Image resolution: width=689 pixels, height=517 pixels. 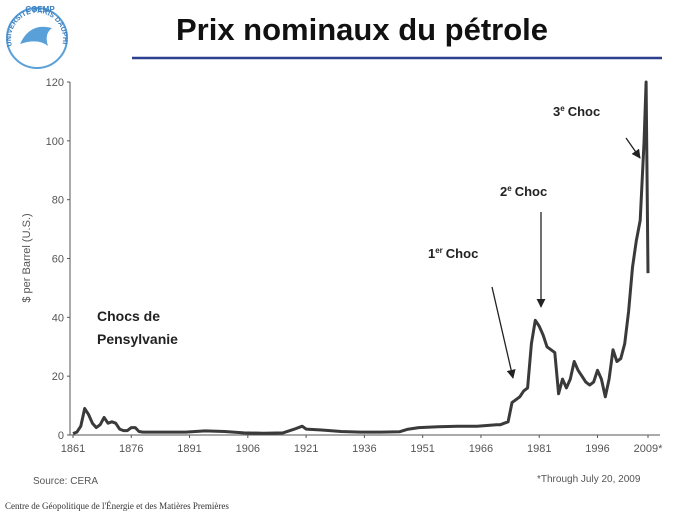 I want to click on y-tick-label: 100, so click(x=55, y=142).